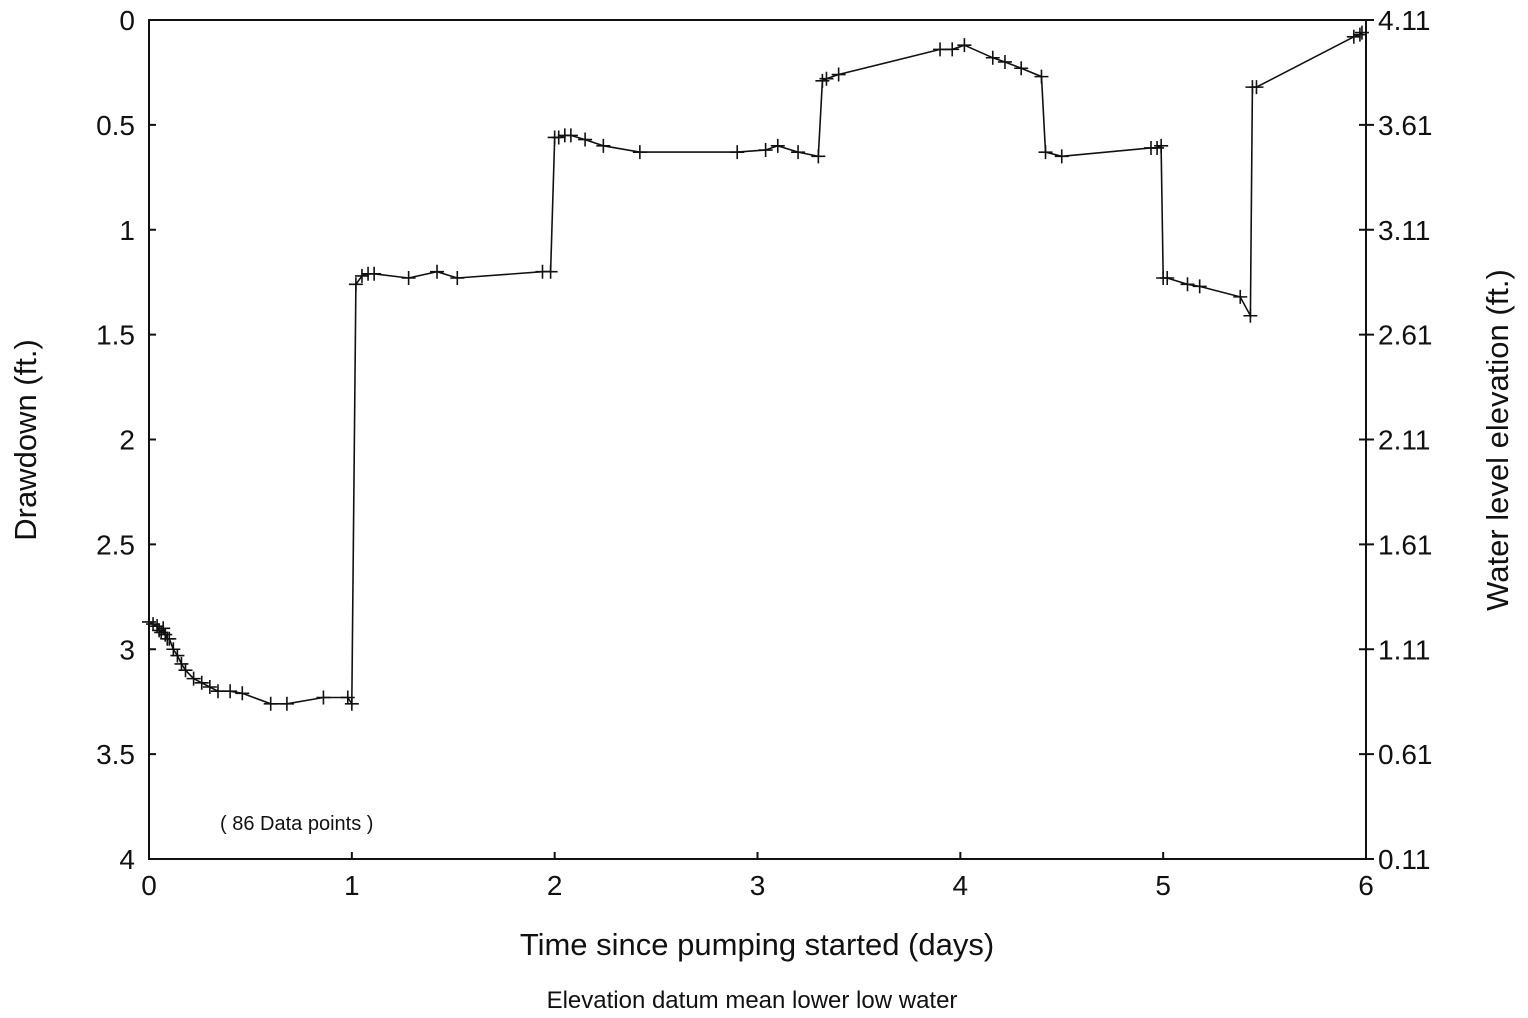  I want to click on x-tick-label: 0, so click(149, 885).